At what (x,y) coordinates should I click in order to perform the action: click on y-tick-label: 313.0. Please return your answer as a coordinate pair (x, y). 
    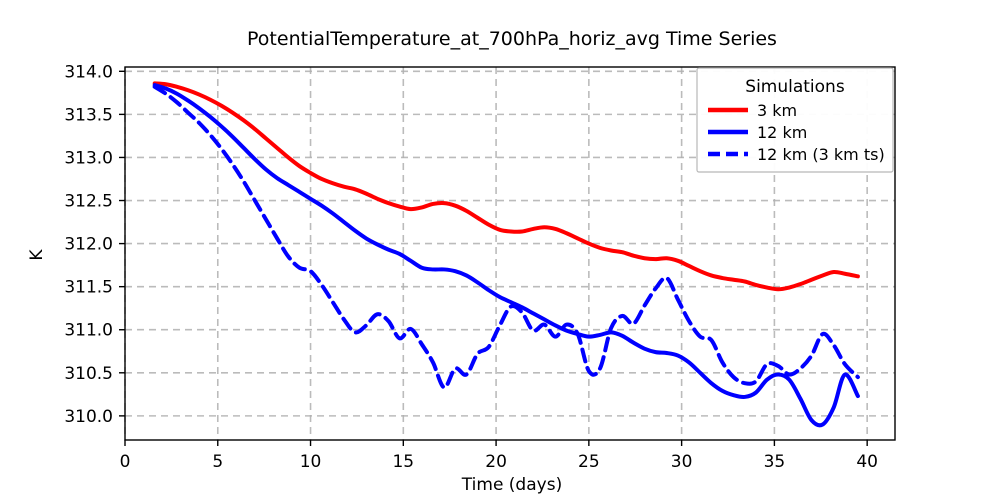
    Looking at the image, I should click on (88, 158).